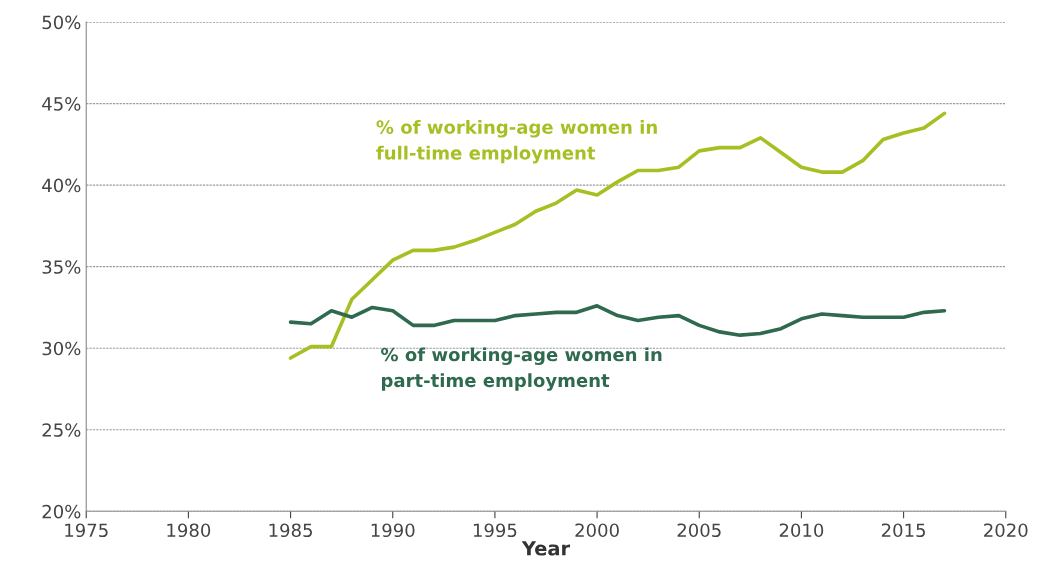 The image size is (1039, 581). Describe the element at coordinates (699, 530) in the screenshot. I see `x-tick-label: 2005` at that location.